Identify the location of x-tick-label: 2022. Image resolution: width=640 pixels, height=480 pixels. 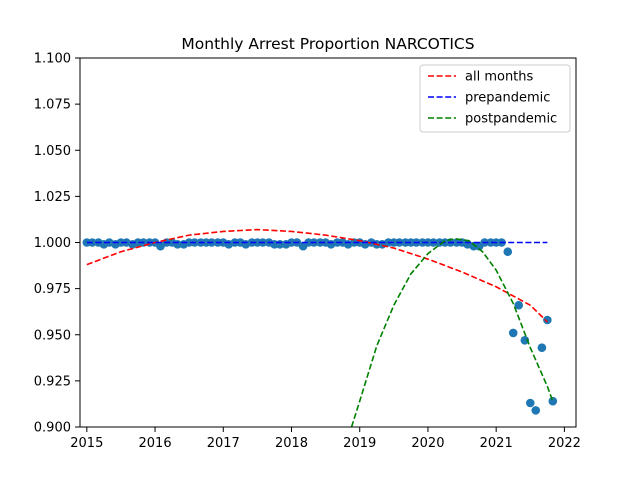
(564, 443).